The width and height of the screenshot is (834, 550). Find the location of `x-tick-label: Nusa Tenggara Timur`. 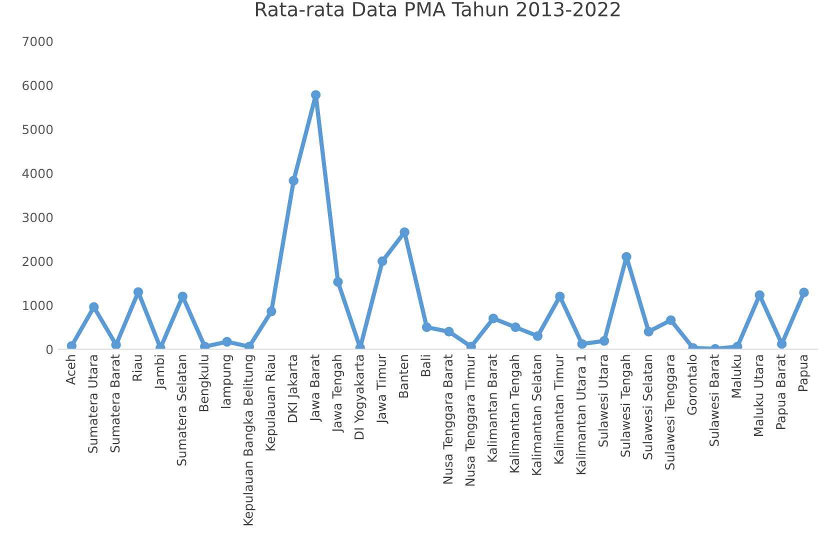

x-tick-label: Nusa Tenggara Timur is located at coordinates (471, 420).